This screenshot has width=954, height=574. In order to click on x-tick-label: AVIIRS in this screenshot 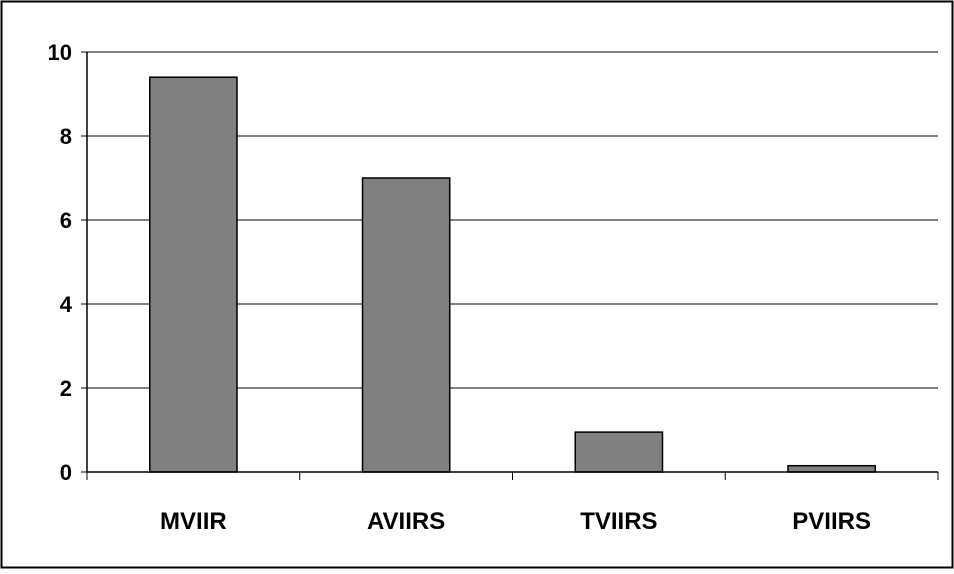, I will do `click(406, 521)`.